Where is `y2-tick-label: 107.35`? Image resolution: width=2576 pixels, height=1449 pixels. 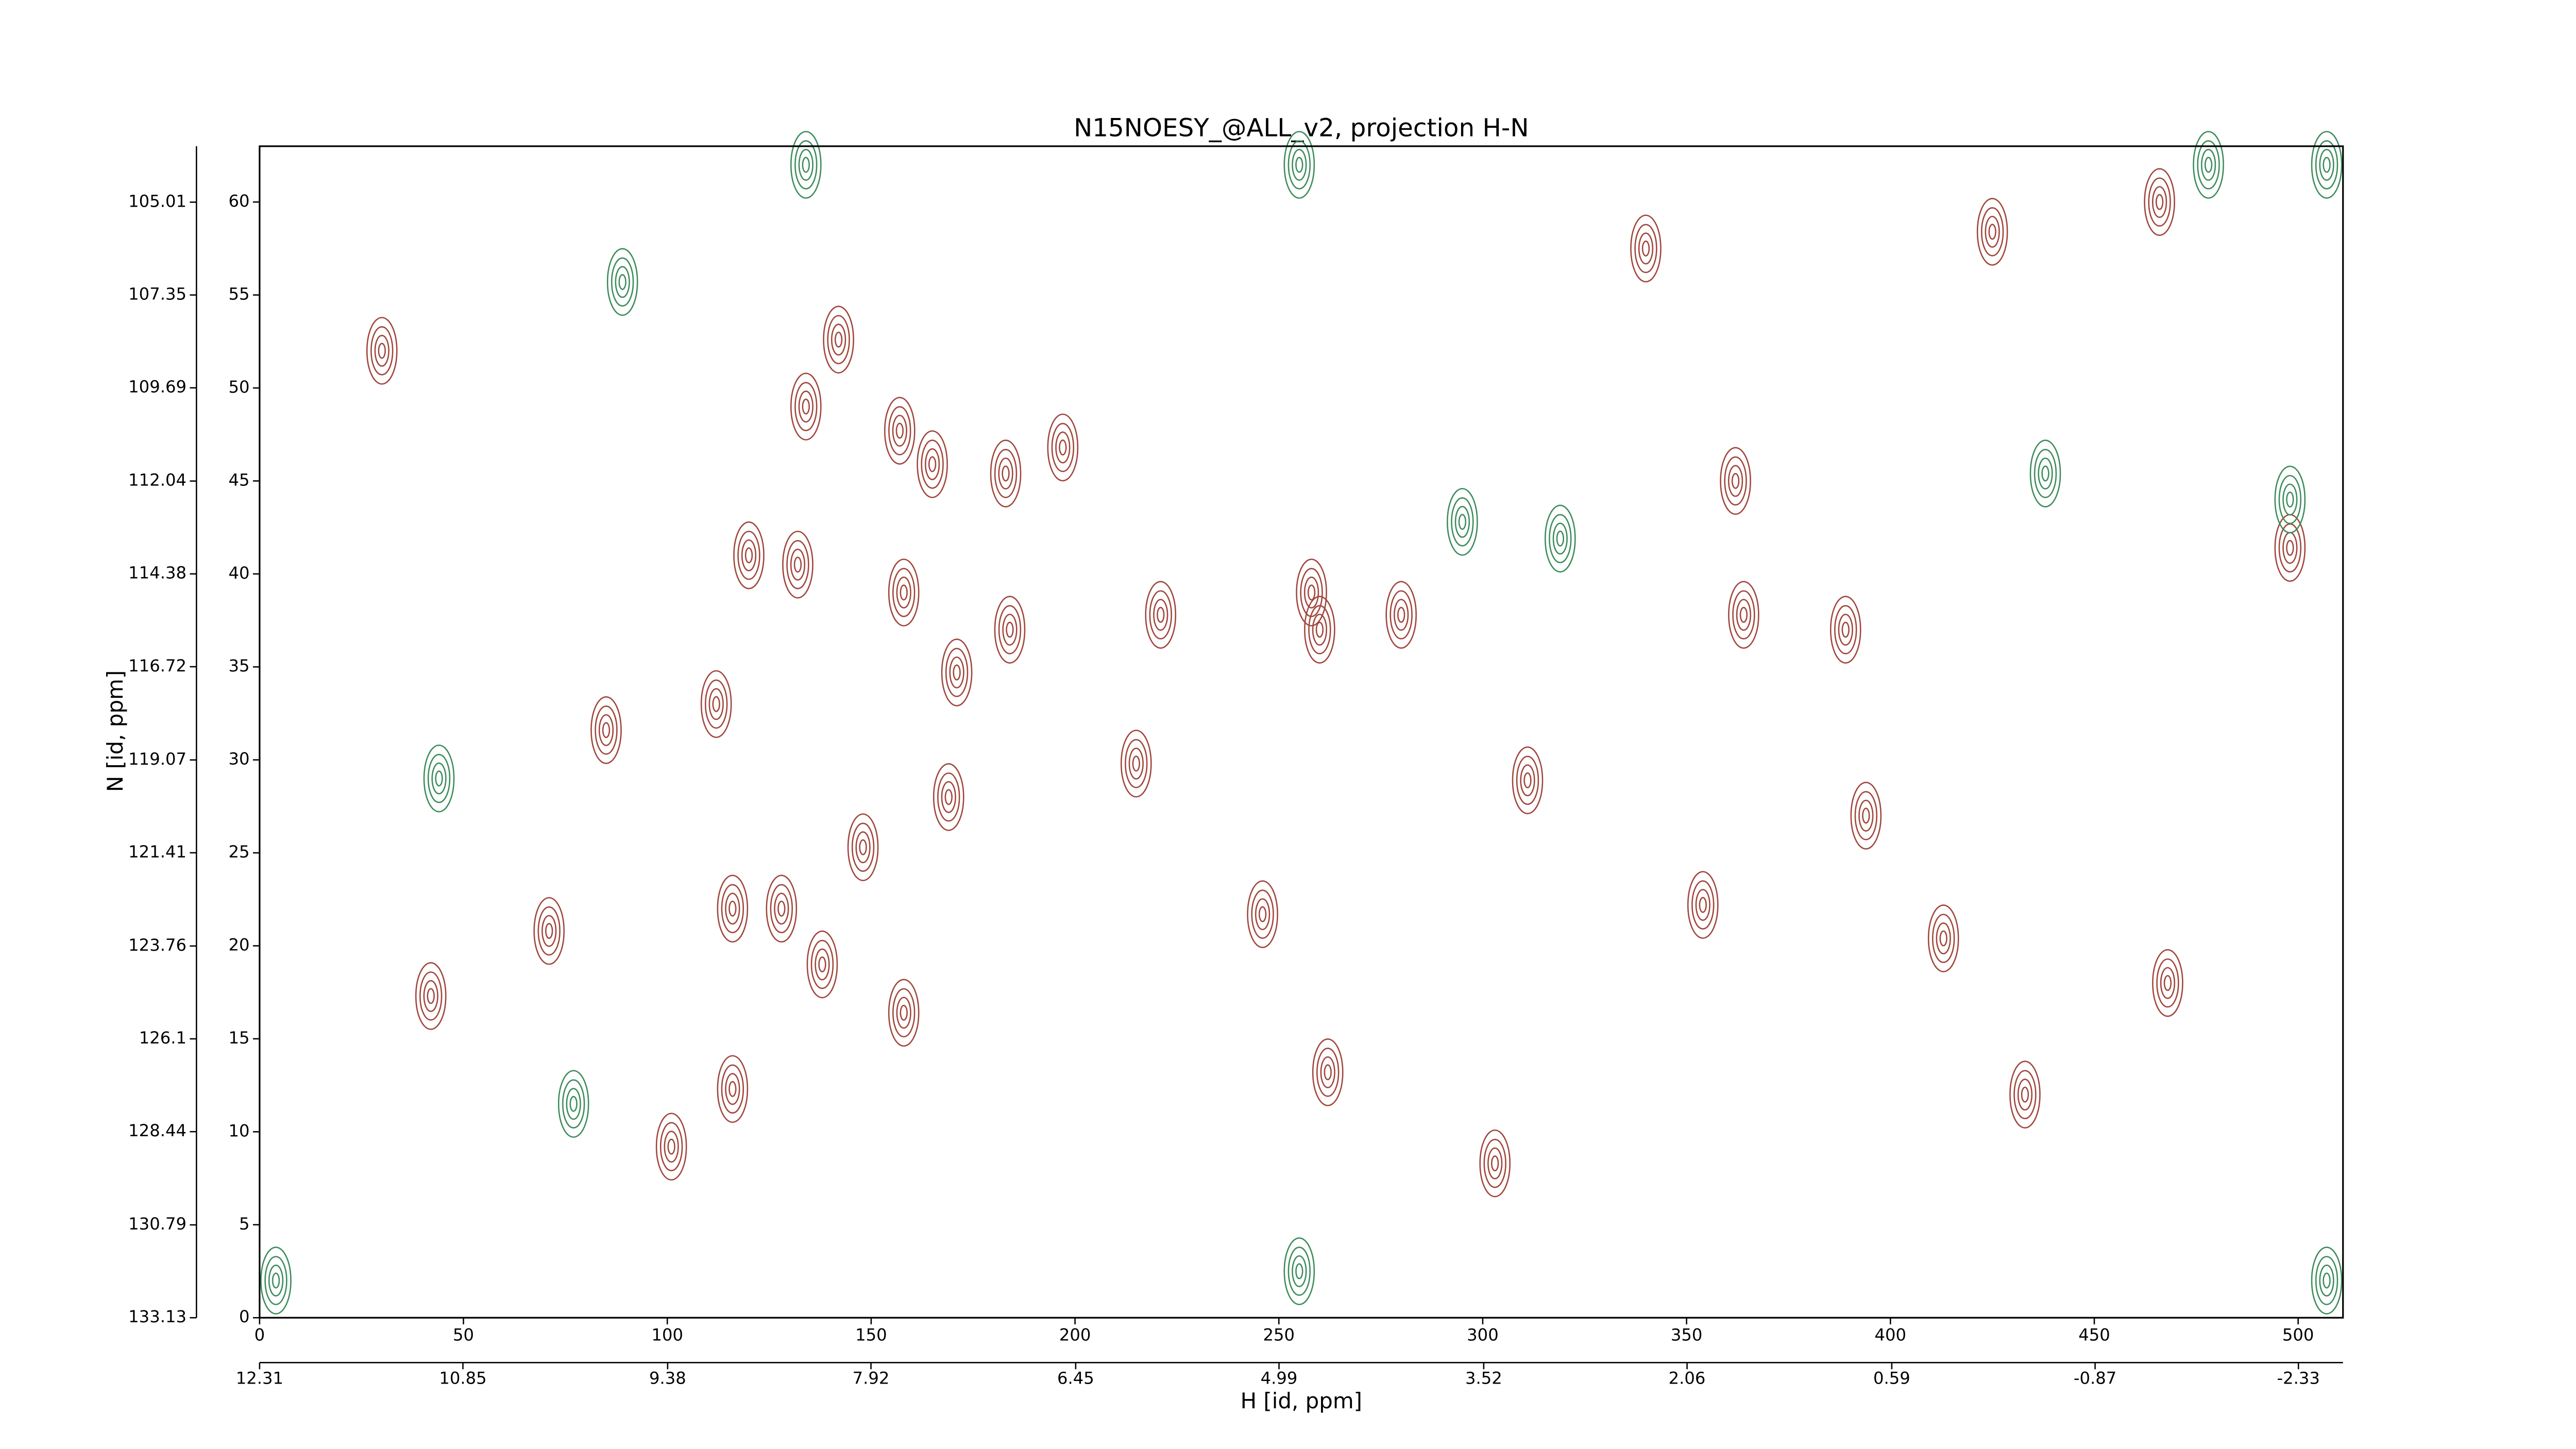 y2-tick-label: 107.35 is located at coordinates (157, 294).